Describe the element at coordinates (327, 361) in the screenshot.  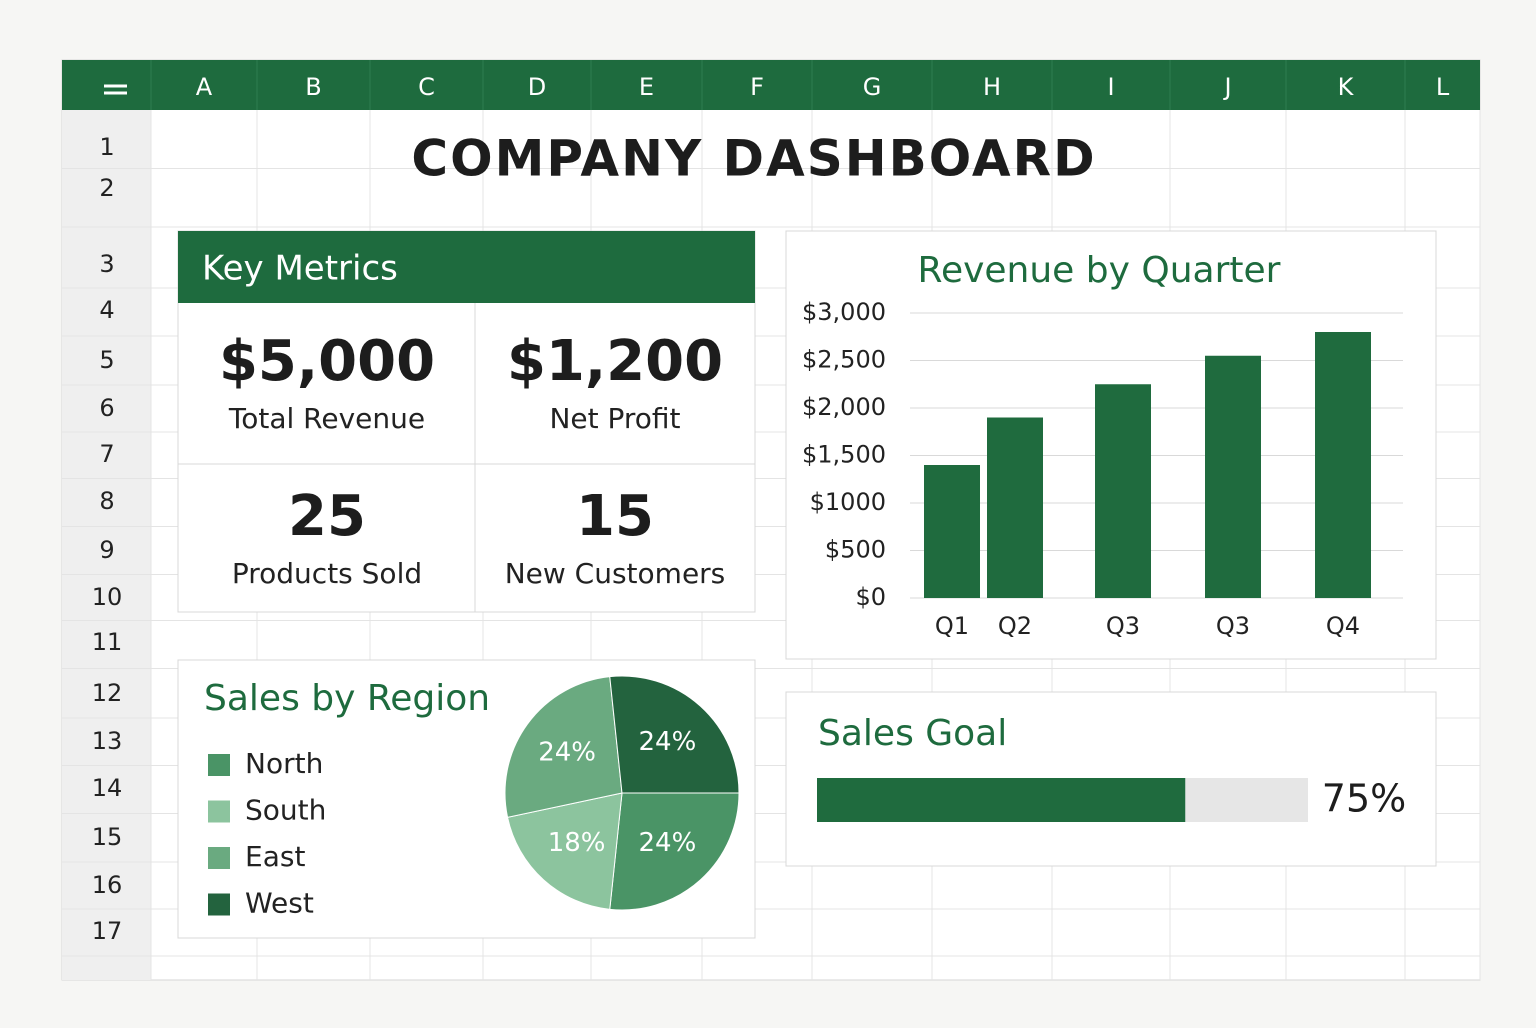
I see `metric-value: $5,000` at that location.